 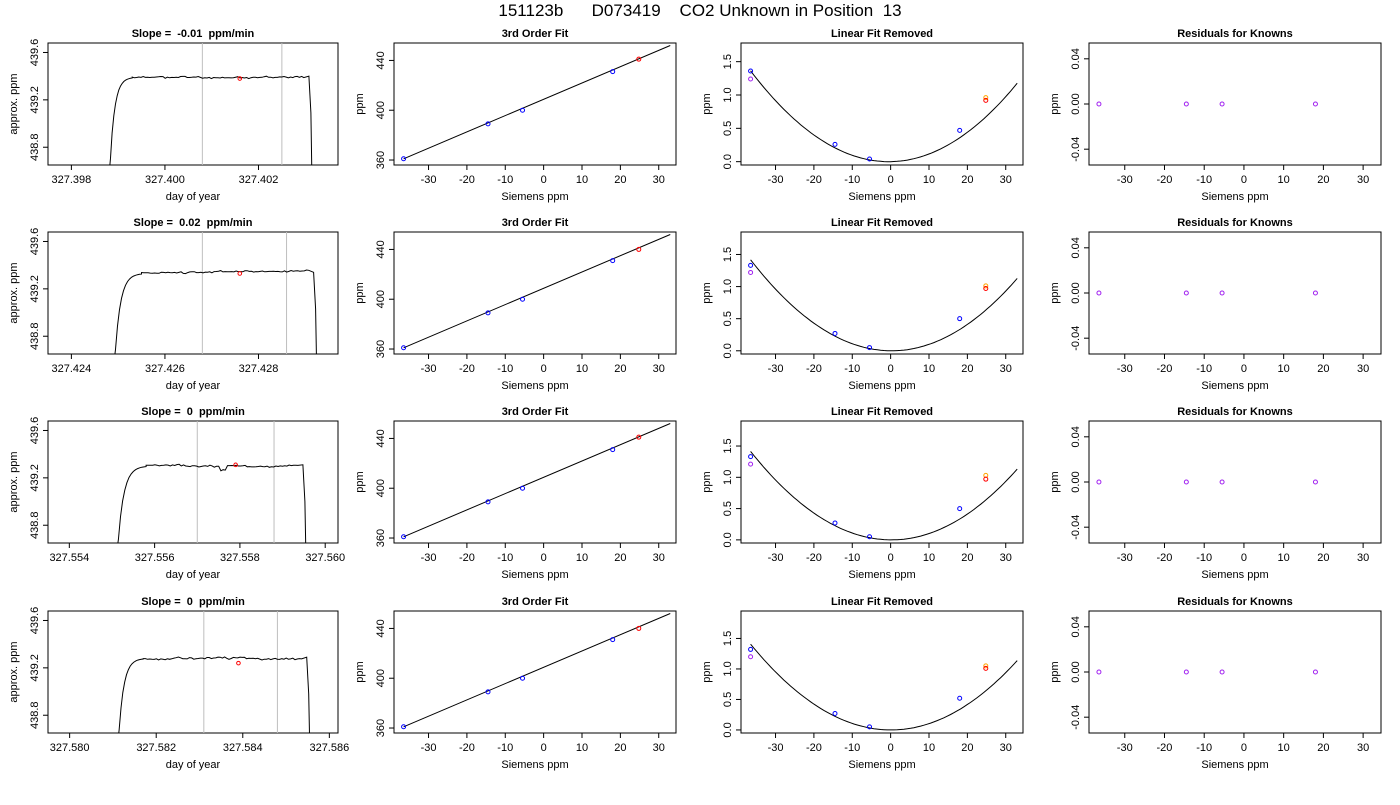 What do you see at coordinates (882, 412) in the screenshot?
I see `chart-title: Linear Fit Removed` at bounding box center [882, 412].